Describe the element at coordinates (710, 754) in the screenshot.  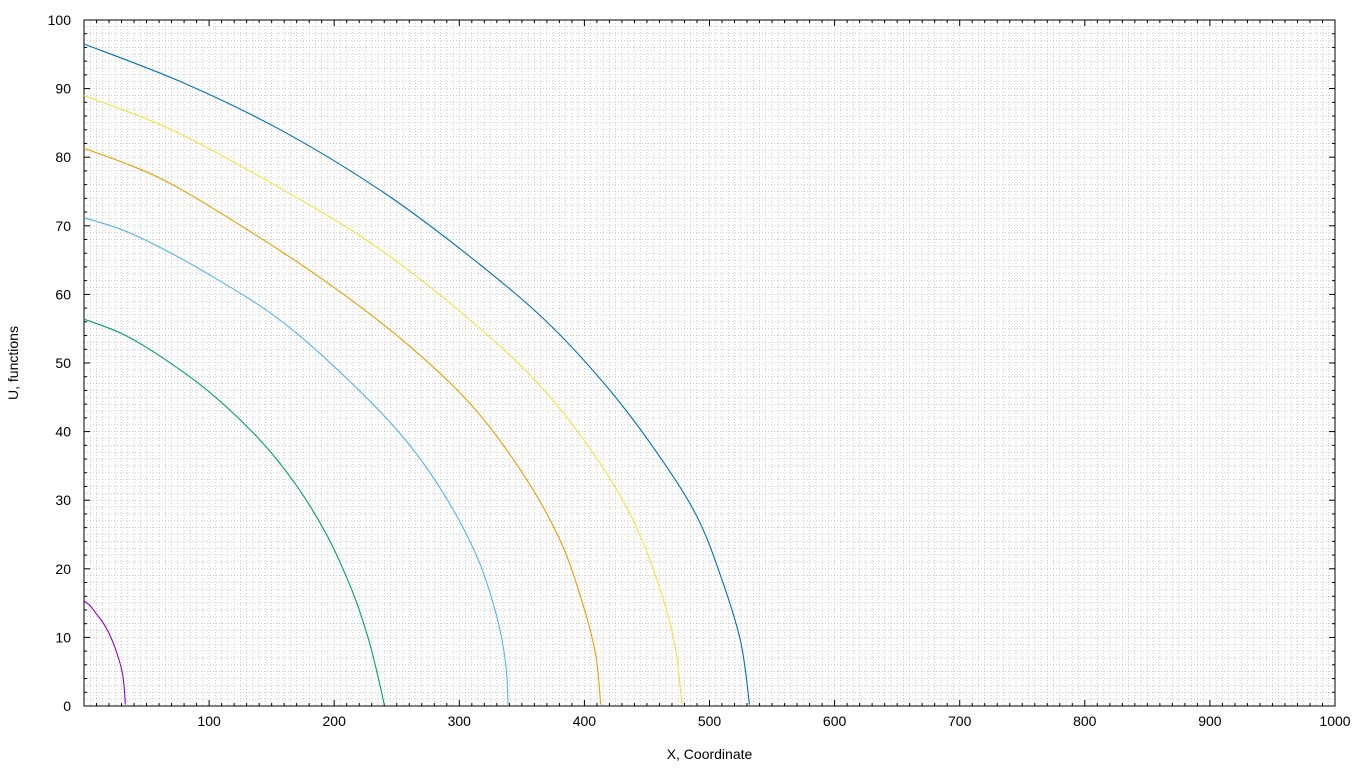
I see `x-axis-label: X, Coordinate` at that location.